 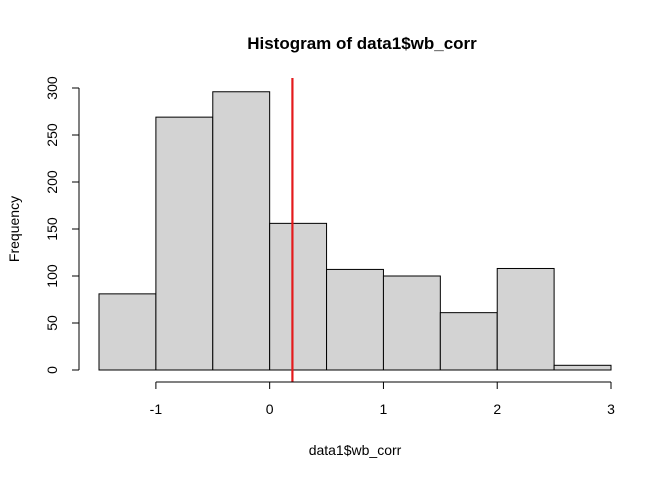 What do you see at coordinates (62, 225) in the screenshot?
I see `y-axis: 0 50 100 150 200 250 300` at bounding box center [62, 225].